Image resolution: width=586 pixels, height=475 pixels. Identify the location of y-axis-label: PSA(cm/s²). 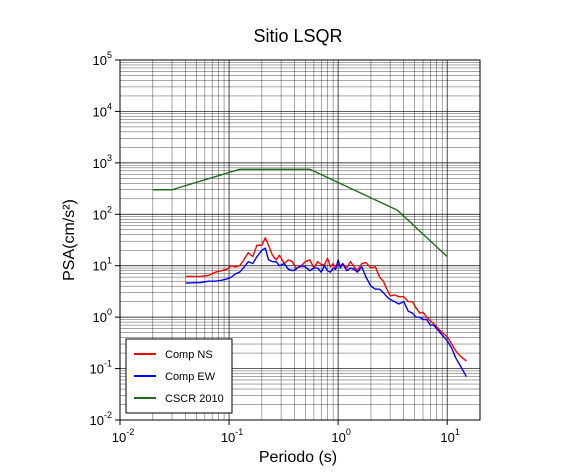
(69, 240).